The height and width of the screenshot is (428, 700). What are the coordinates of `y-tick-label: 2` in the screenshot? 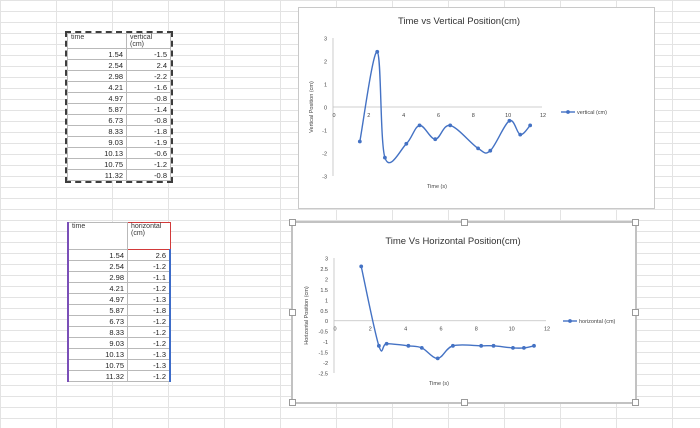 It's located at (326, 280).